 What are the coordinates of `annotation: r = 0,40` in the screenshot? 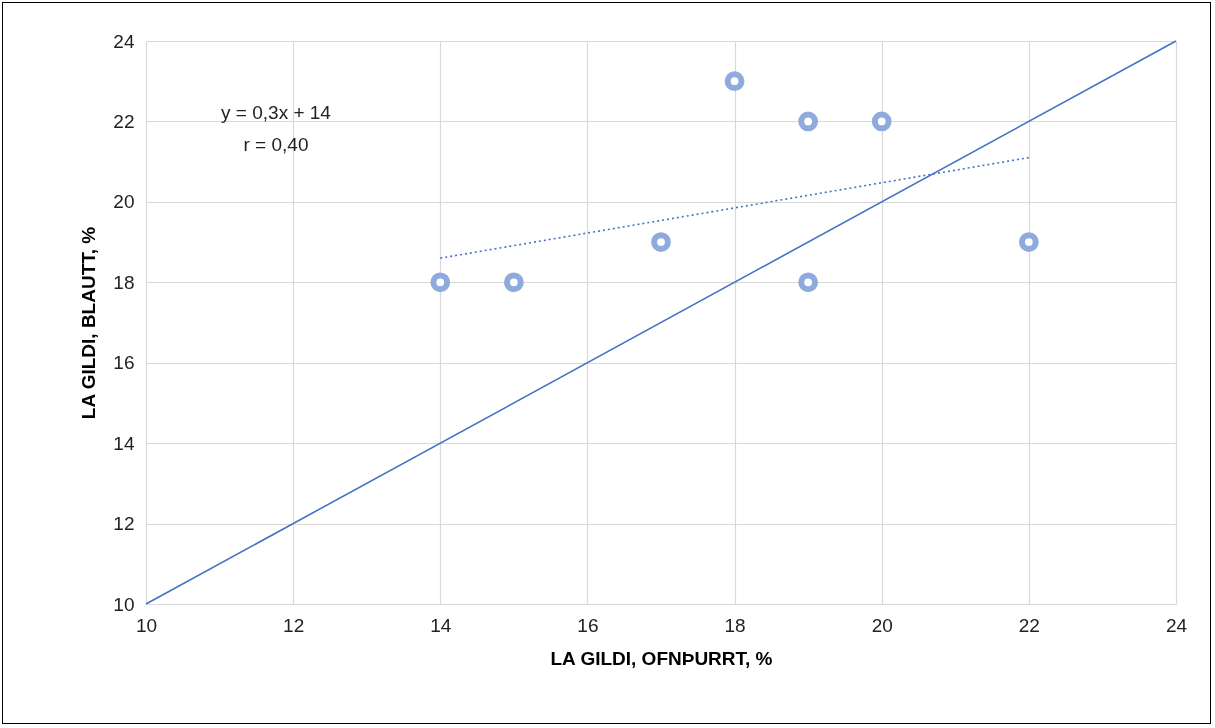 It's located at (276, 144).